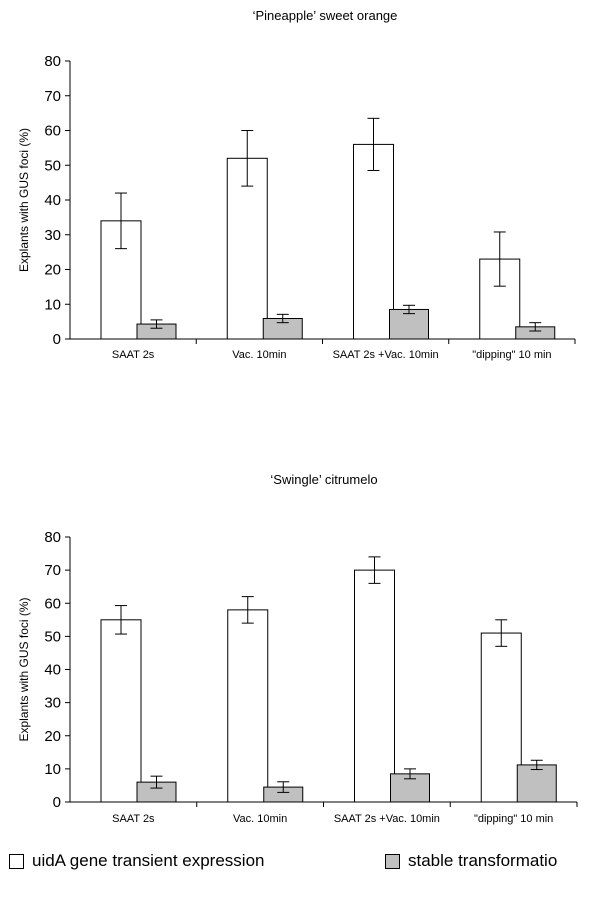 This screenshot has width=599, height=899. What do you see at coordinates (323, 479) in the screenshot?
I see `chart-title: ‘Swingle’ citrumelo` at bounding box center [323, 479].